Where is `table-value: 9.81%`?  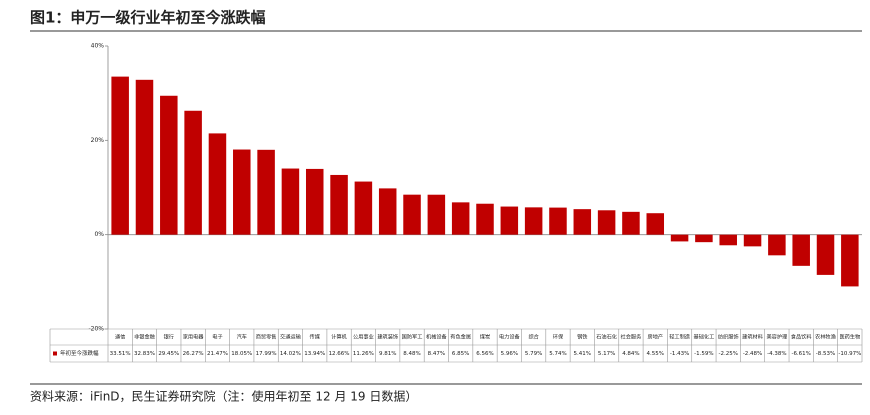
table-value: 9.81% is located at coordinates (387, 354).